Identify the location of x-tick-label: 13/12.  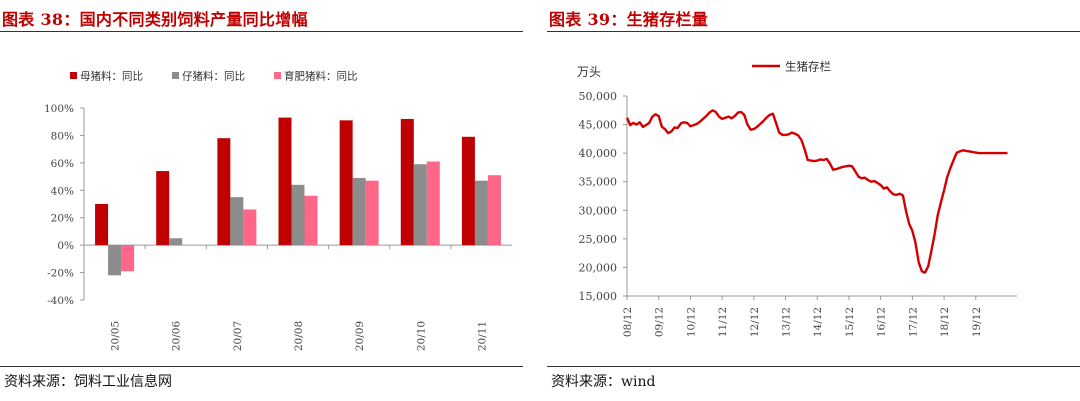
(787, 322).